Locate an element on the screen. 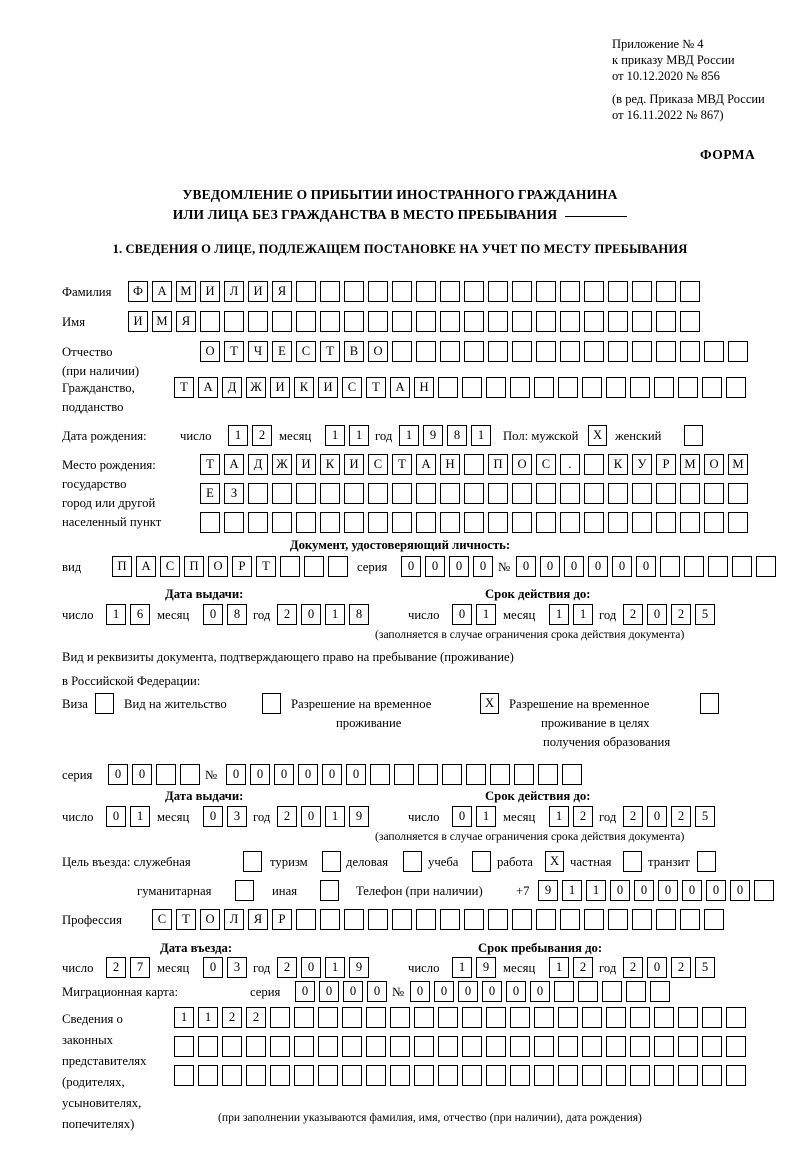 This screenshot has width=800, height=1163. checkbox-purpose-humanitarian is located at coordinates (244, 890).